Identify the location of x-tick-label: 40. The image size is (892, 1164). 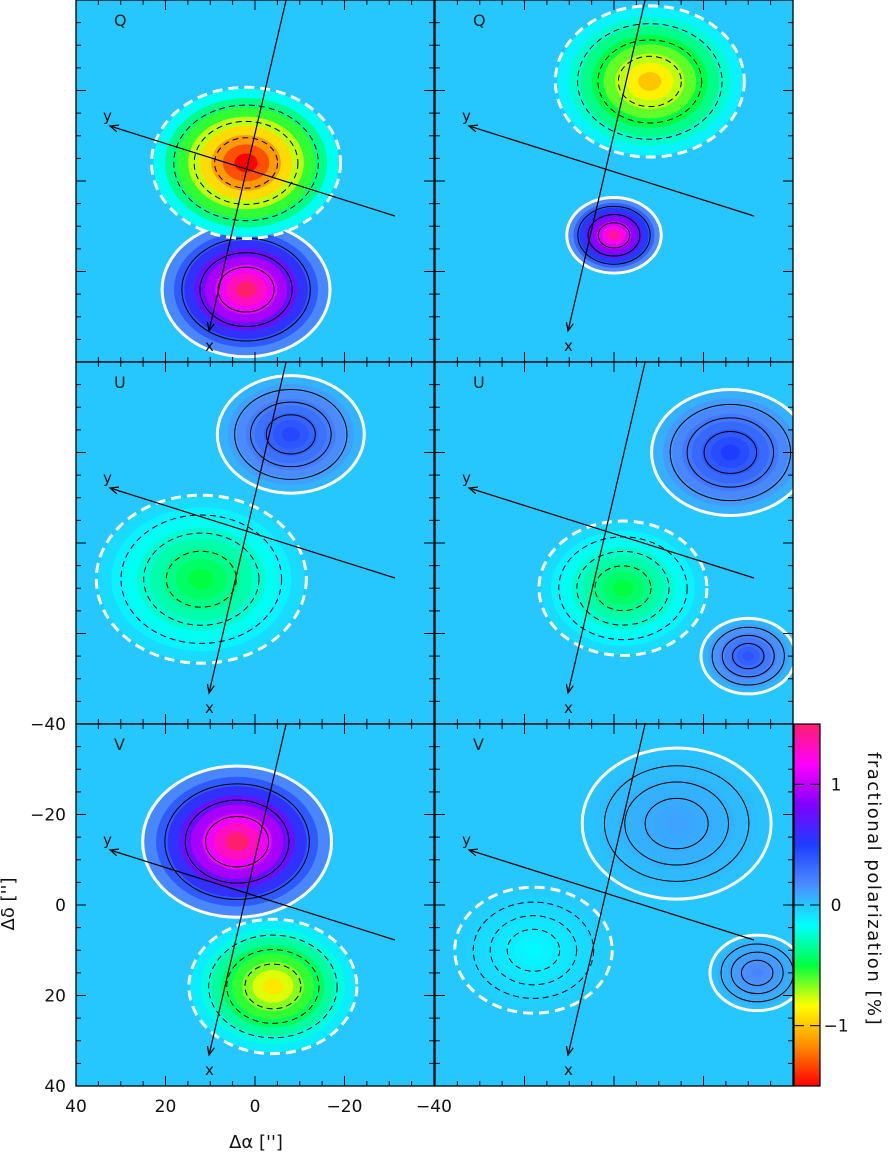
(76, 1107).